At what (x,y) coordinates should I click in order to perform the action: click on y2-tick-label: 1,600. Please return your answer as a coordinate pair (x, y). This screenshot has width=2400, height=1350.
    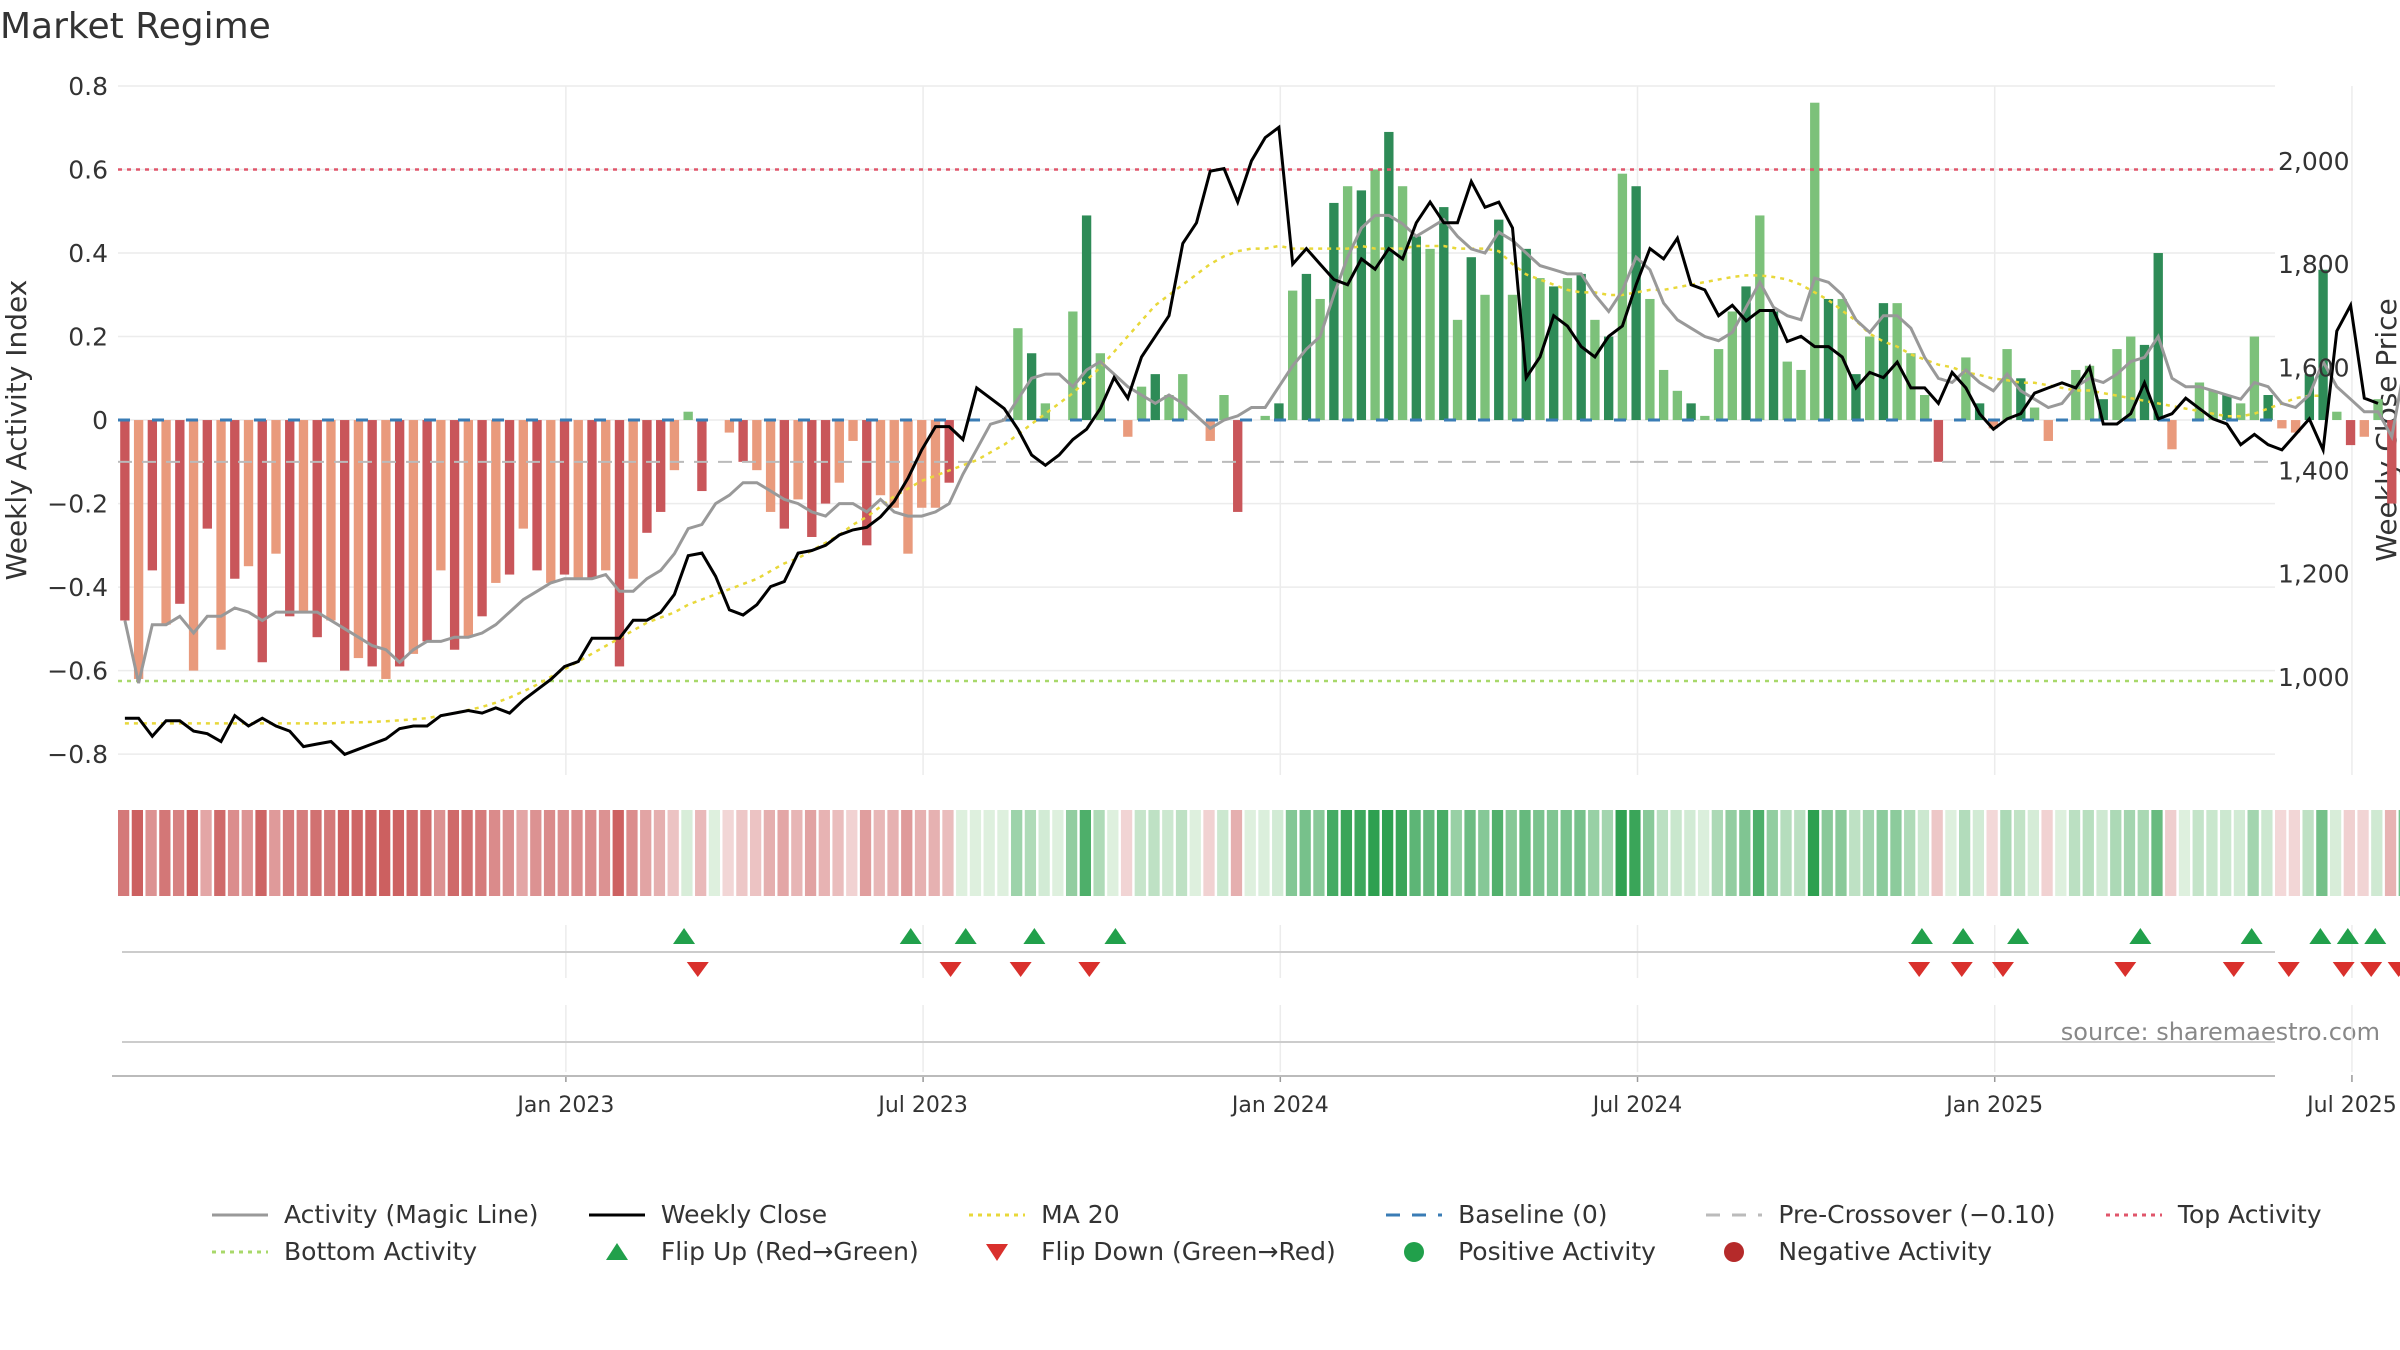
    Looking at the image, I should click on (2314, 367).